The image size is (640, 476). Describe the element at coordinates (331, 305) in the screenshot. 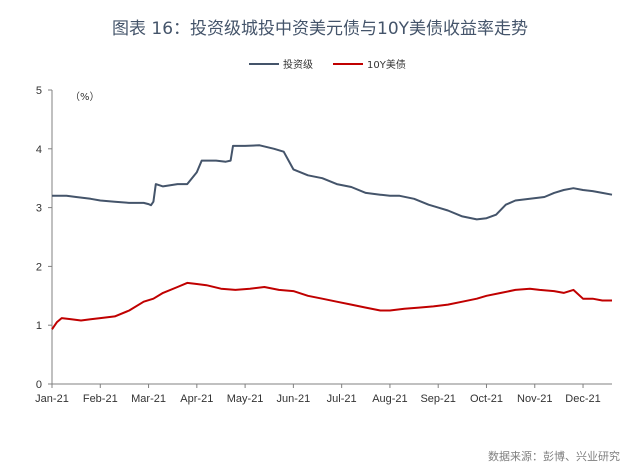

I see `series-line-10y-ust` at that location.